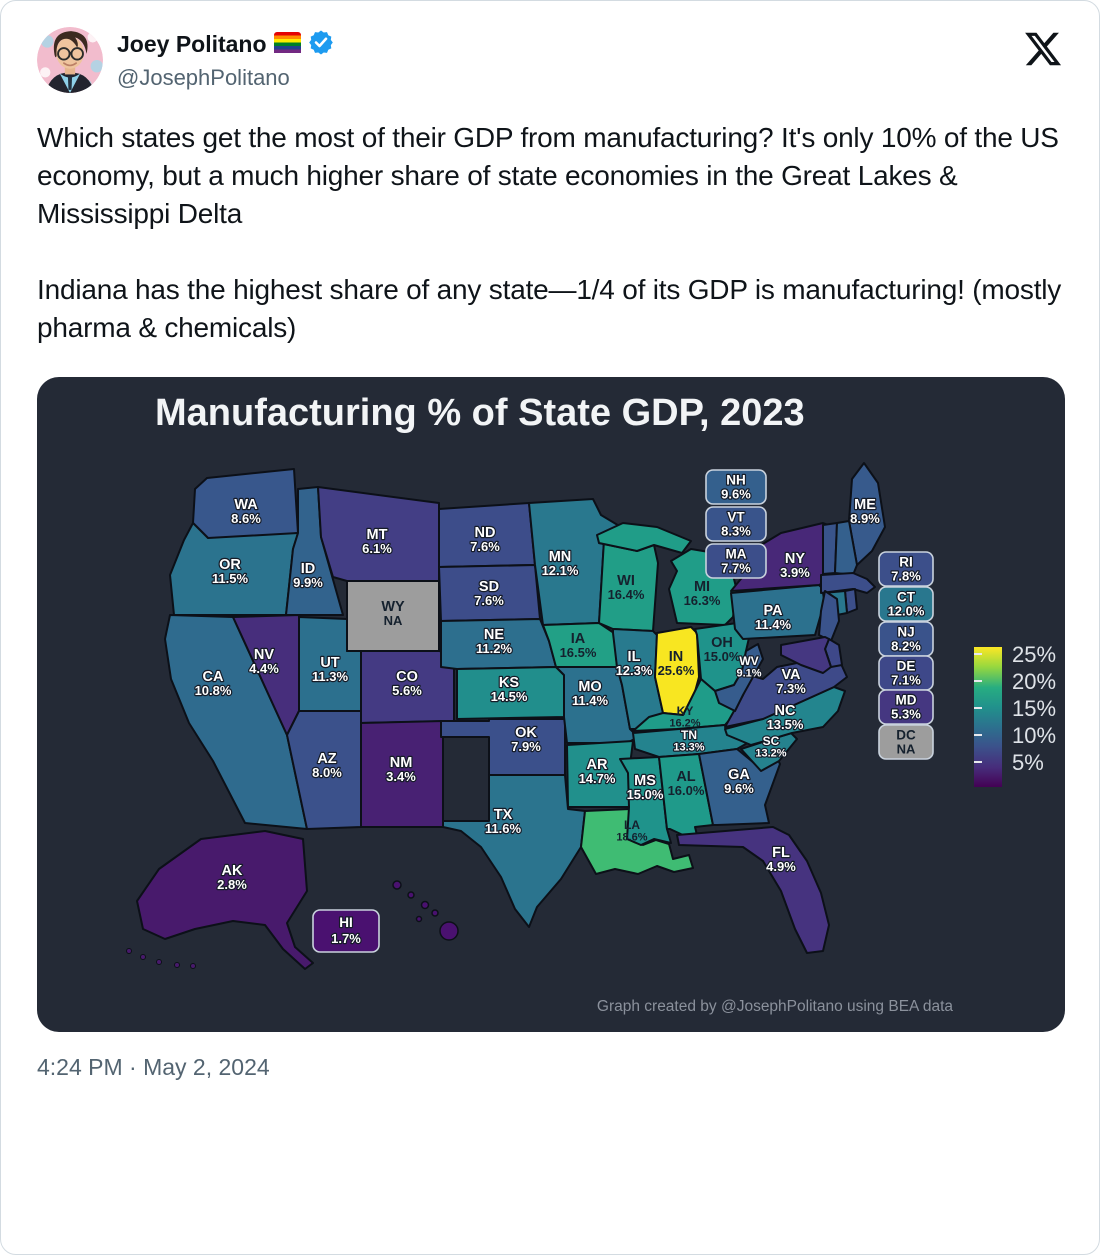  What do you see at coordinates (153, 1067) in the screenshot?
I see `timestamp: 4:24 PM · May 2, 2024` at bounding box center [153, 1067].